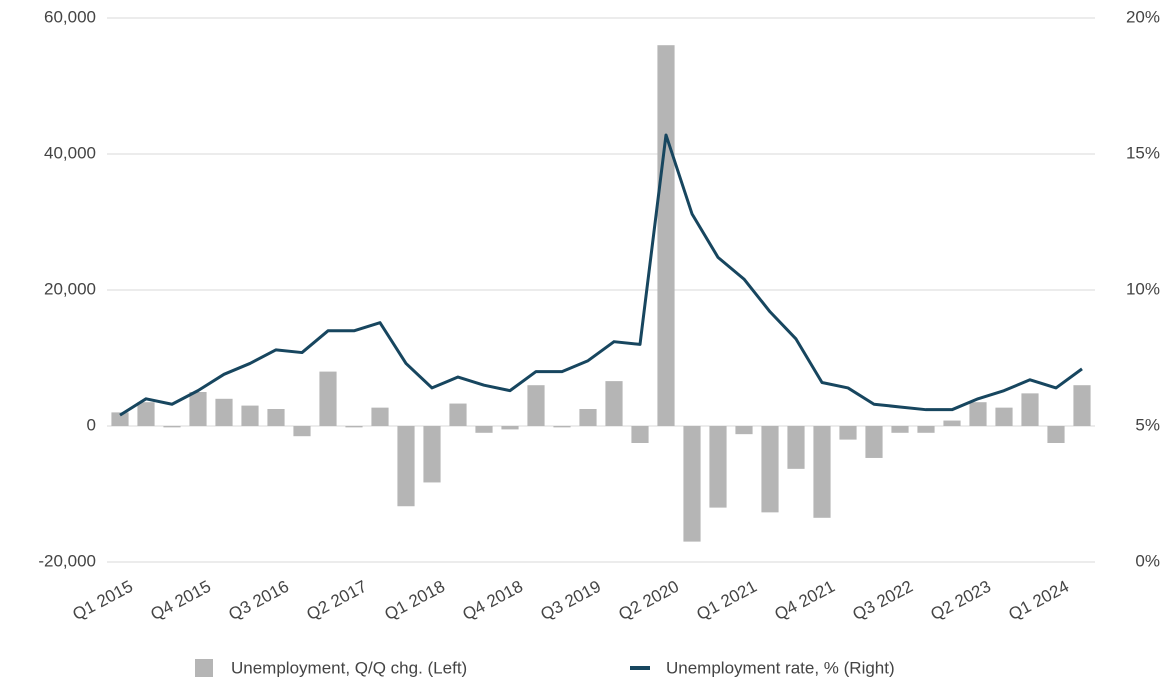  Describe the element at coordinates (349, 667) in the screenshot. I see `legend-label: Unemployment, Q/Q chg. (Left)` at that location.